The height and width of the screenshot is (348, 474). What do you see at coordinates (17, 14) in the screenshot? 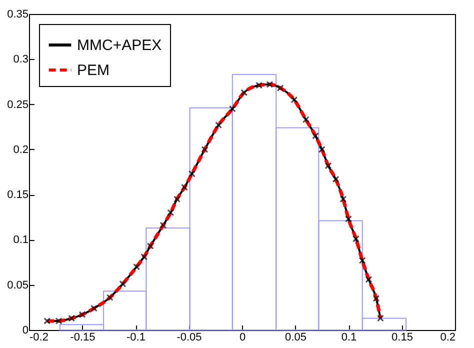
I see `y-tick-label: 0.35` at bounding box center [17, 14].